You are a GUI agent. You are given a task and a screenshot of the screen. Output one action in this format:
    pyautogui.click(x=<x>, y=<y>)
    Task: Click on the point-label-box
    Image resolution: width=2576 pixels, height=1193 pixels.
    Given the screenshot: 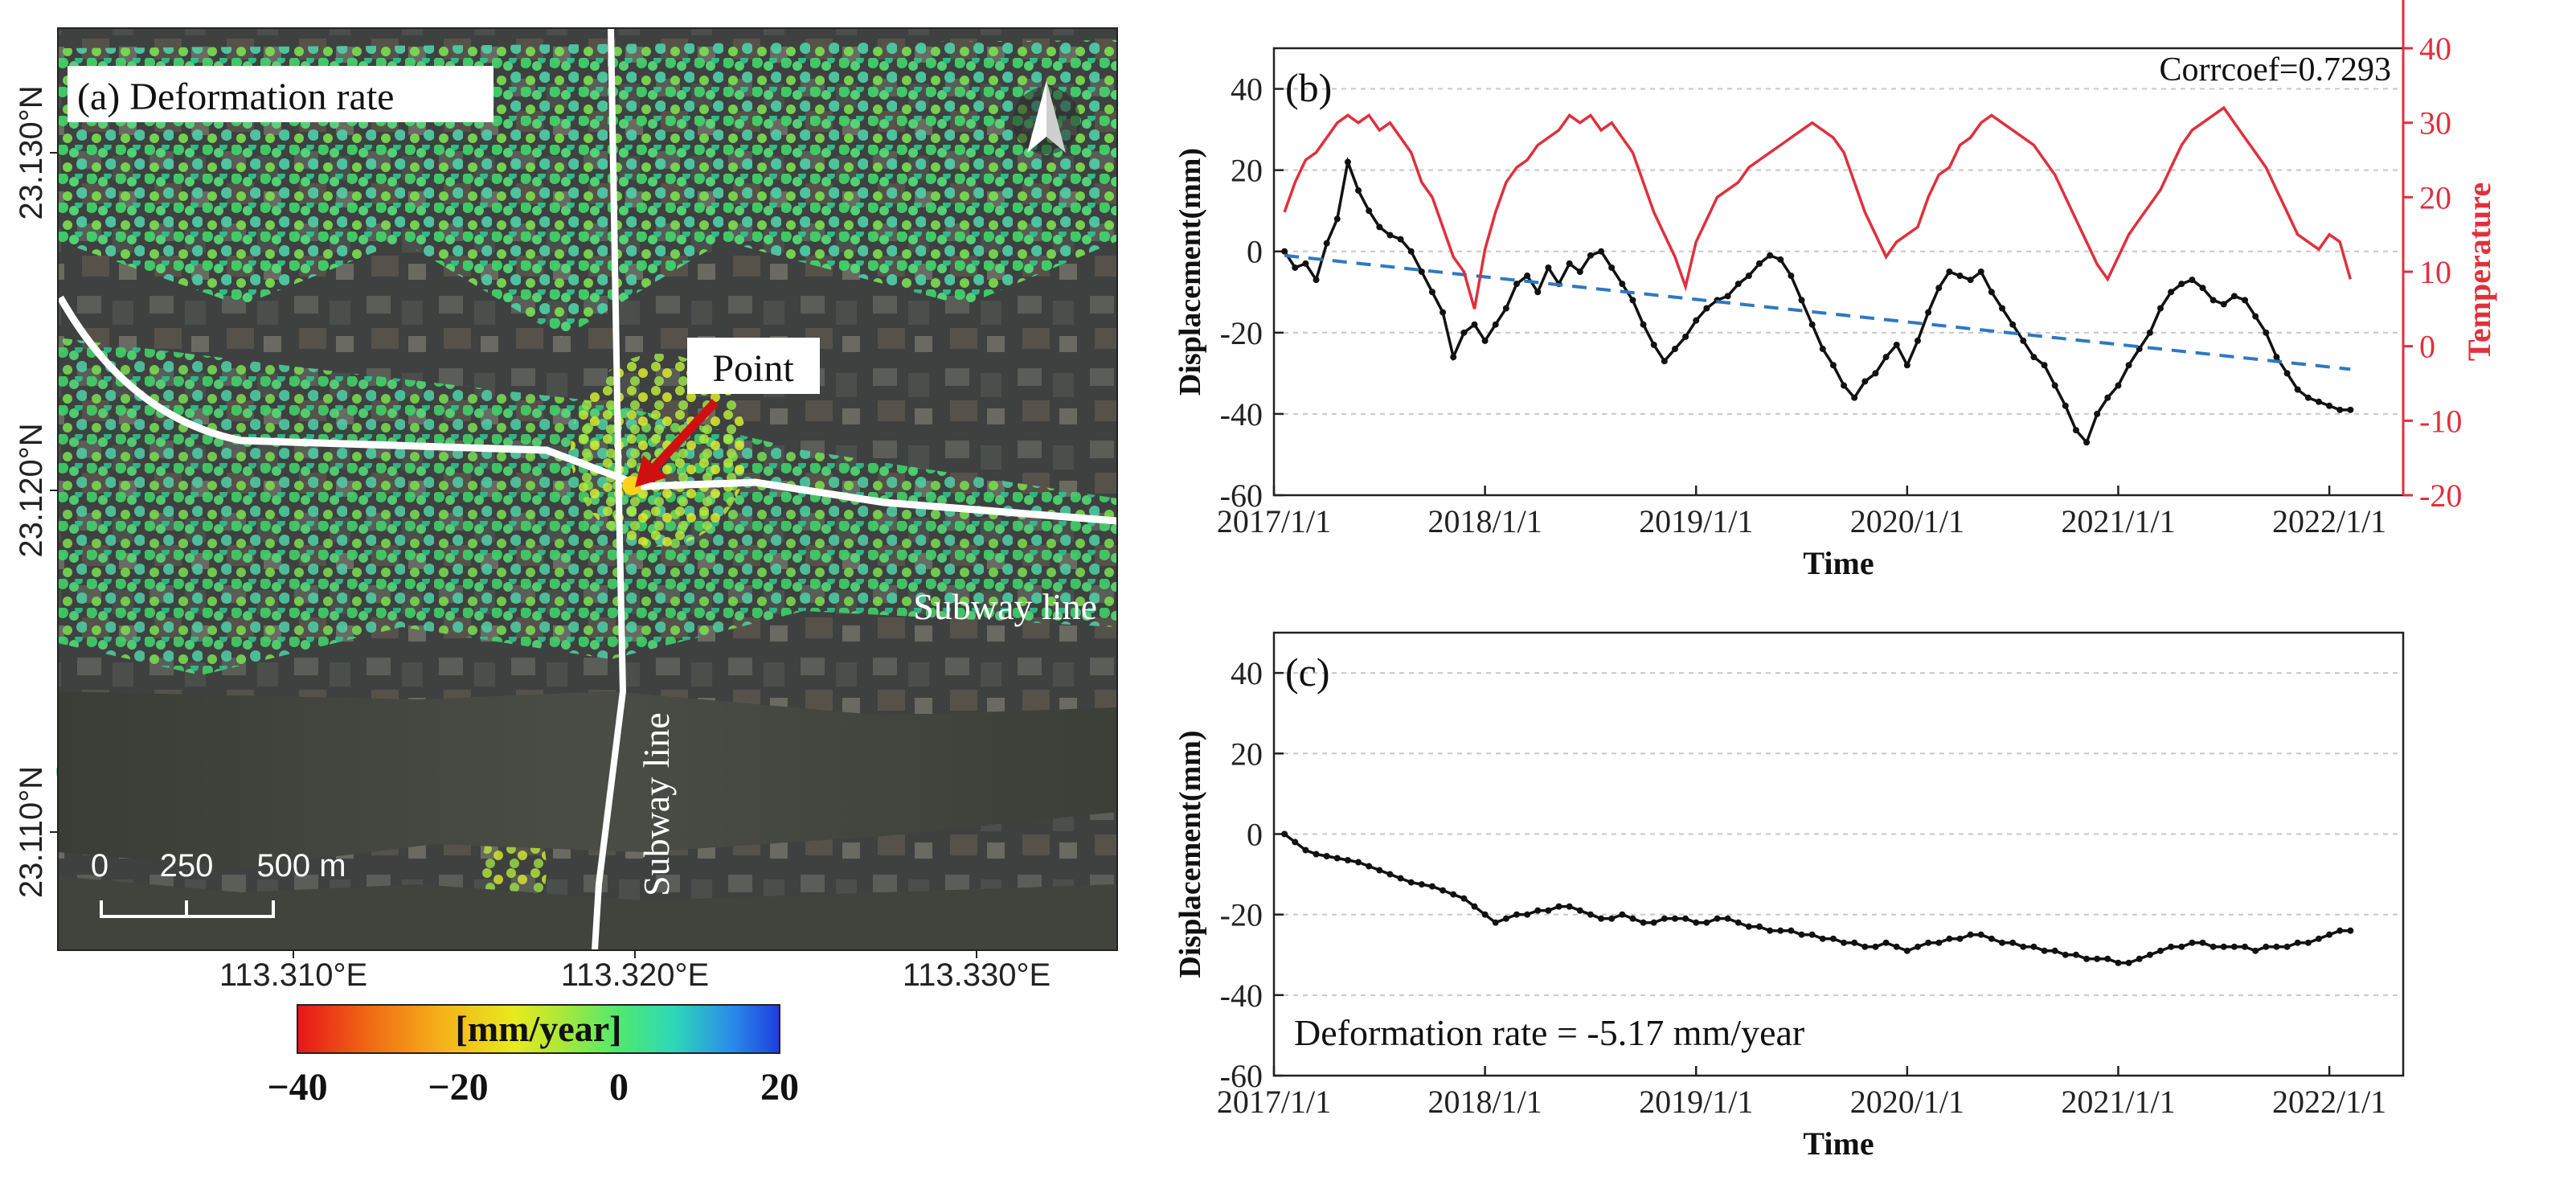 What is the action you would take?
    pyautogui.click(x=753, y=366)
    